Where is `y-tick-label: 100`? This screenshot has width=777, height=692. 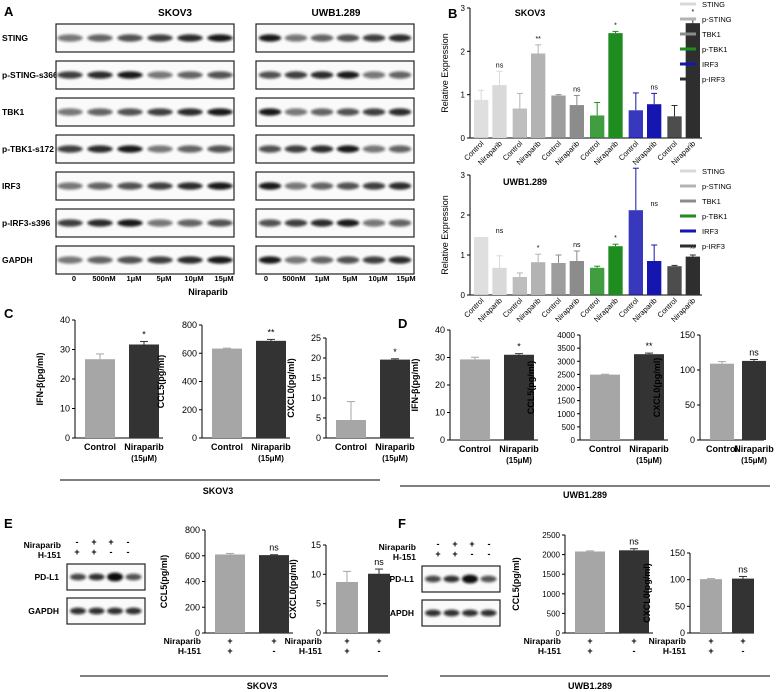 y-tick-label: 100 is located at coordinates (677, 580).